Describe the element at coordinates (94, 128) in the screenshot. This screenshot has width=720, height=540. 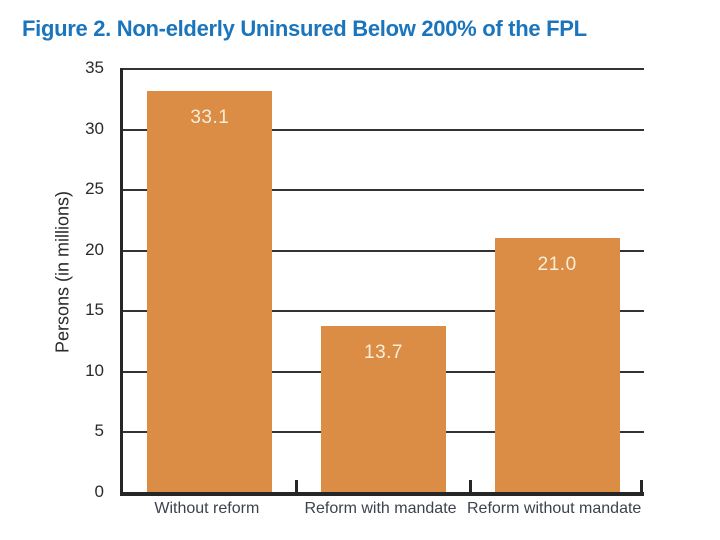
I see `y-tick-label-30: 30` at that location.